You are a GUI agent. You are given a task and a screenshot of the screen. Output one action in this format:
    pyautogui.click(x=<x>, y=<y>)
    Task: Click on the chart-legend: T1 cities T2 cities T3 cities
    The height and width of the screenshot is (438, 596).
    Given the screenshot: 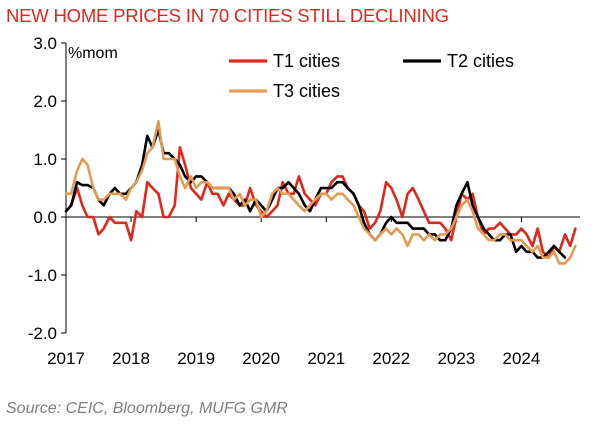 What is the action you would take?
    pyautogui.click(x=371, y=76)
    